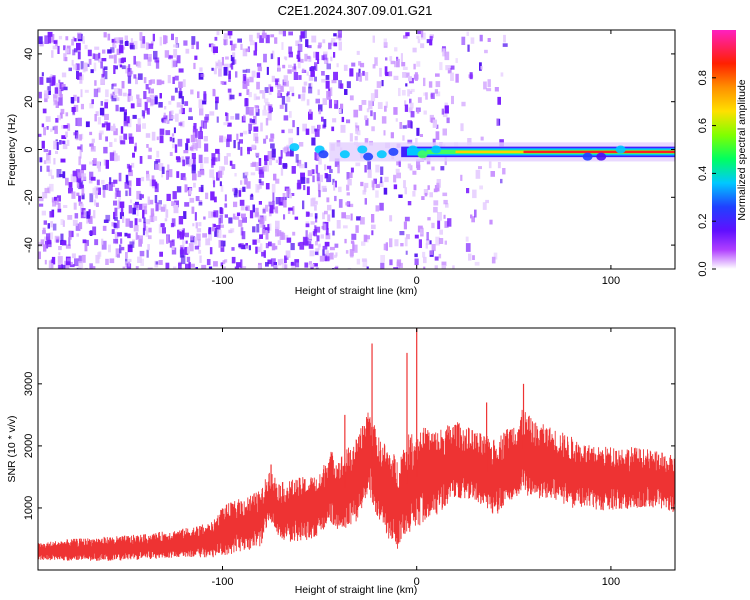 The height and width of the screenshot is (600, 750). Describe the element at coordinates (417, 582) in the screenshot. I see `x-tick-label: 0` at that location.